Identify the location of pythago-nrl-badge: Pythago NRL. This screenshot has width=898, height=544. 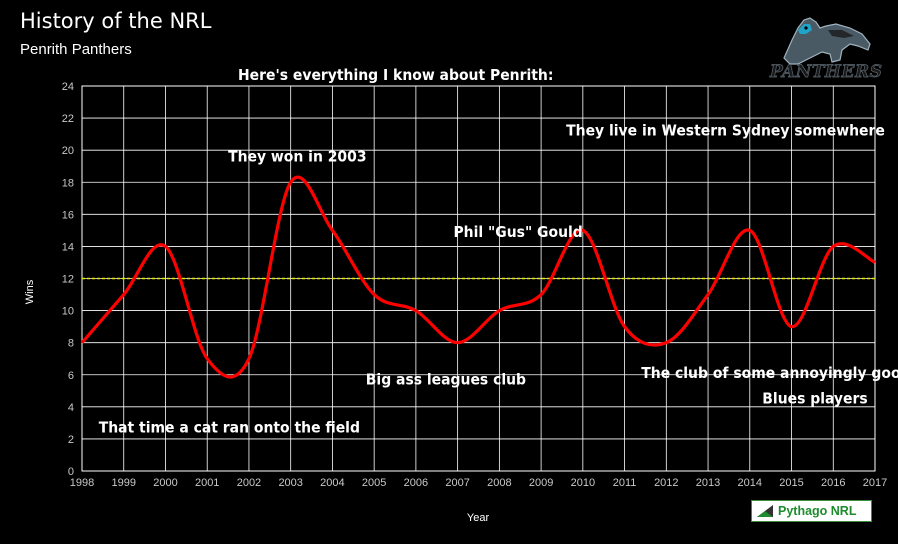
(811, 511).